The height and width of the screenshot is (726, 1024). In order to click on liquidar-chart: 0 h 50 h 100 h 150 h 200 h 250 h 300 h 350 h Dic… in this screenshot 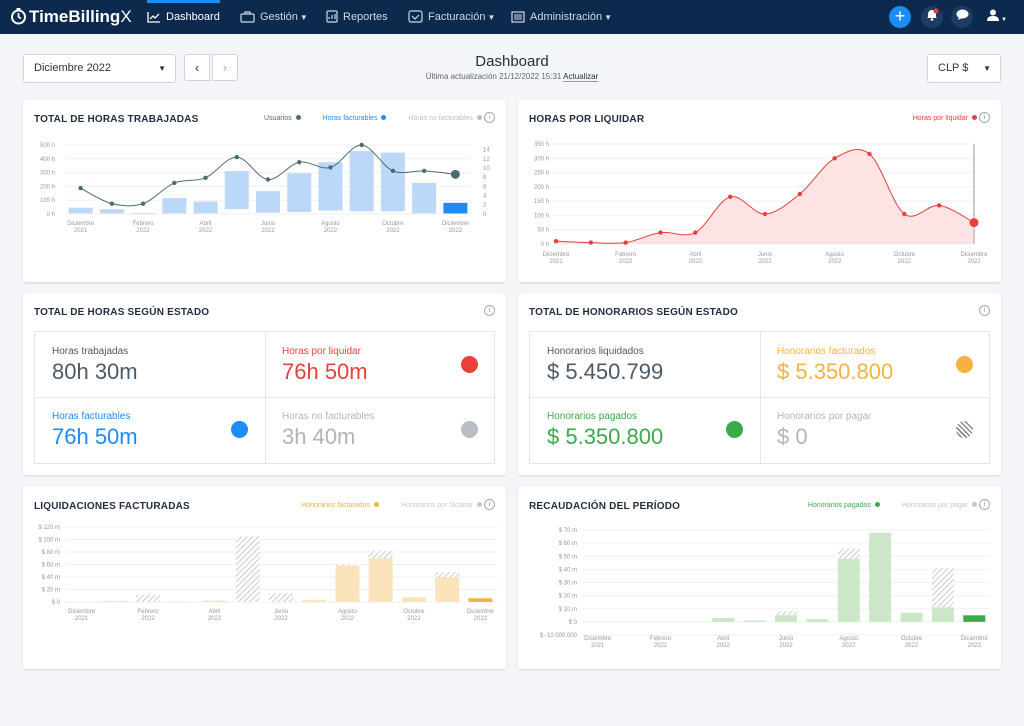, I will do `click(761, 203)`.